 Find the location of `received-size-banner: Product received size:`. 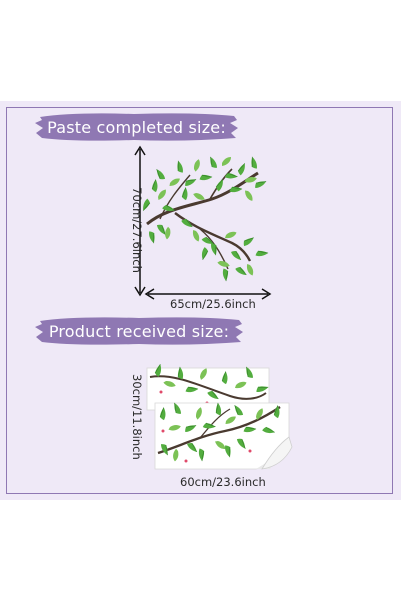

received-size-banner: Product received size: is located at coordinates (139, 331).